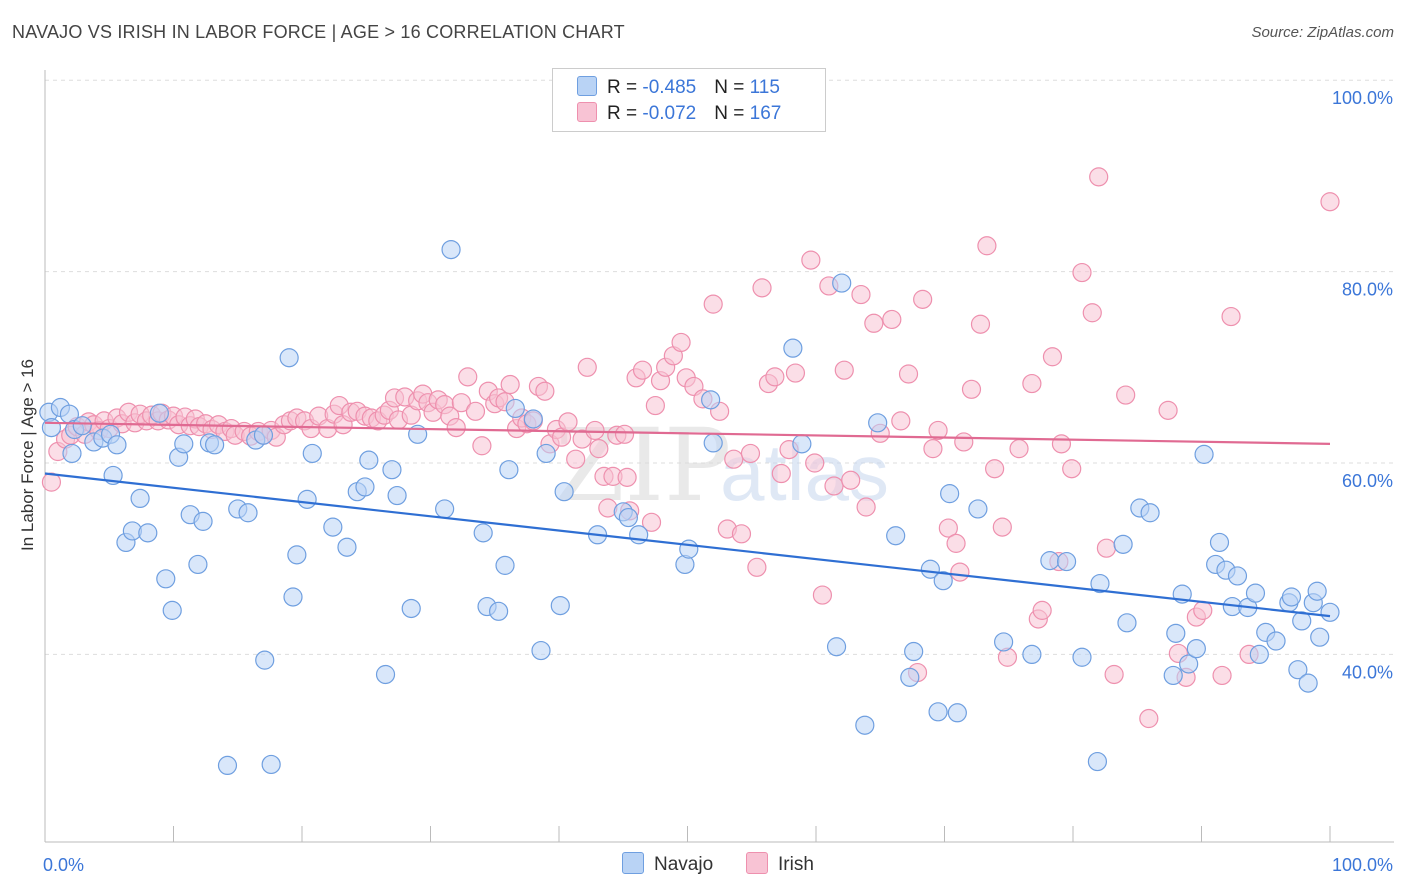  Describe the element at coordinates (1367, 672) in the screenshot. I see `y-tick-label: 40.0%` at that location.